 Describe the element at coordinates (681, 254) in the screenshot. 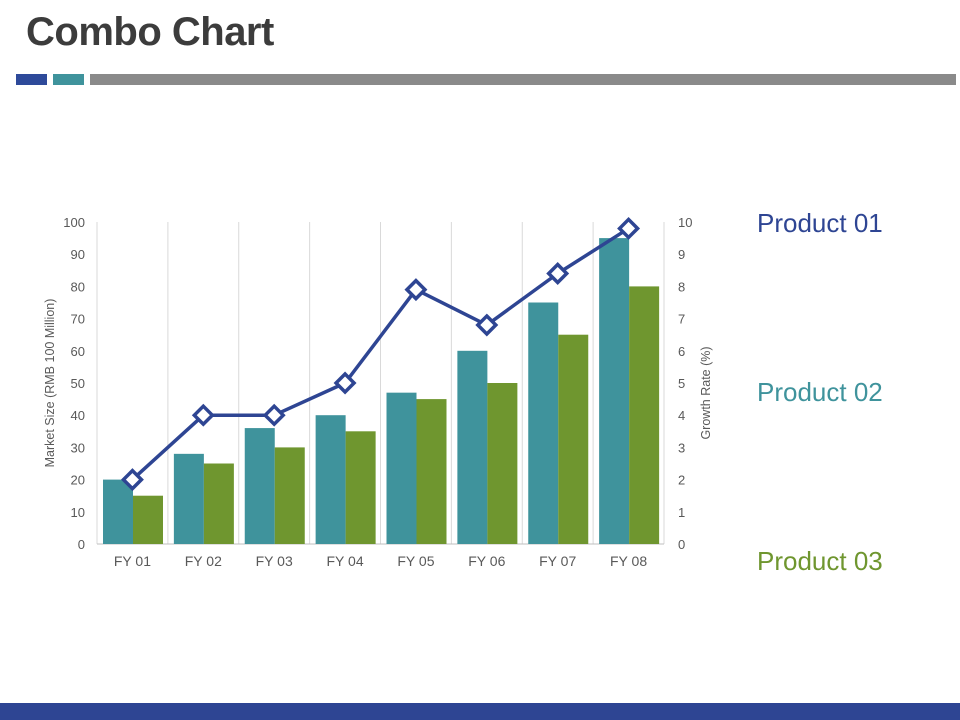

I see `y2-tick-label: 9` at that location.